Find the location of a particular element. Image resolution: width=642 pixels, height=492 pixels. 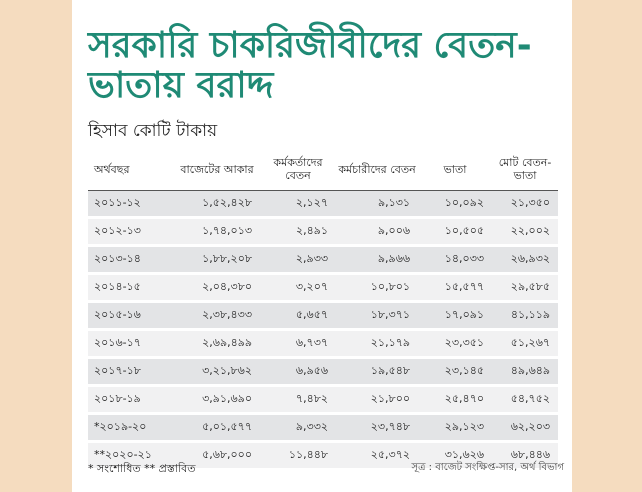

table-cell: ১১,৪৪৮ is located at coordinates (298, 456).